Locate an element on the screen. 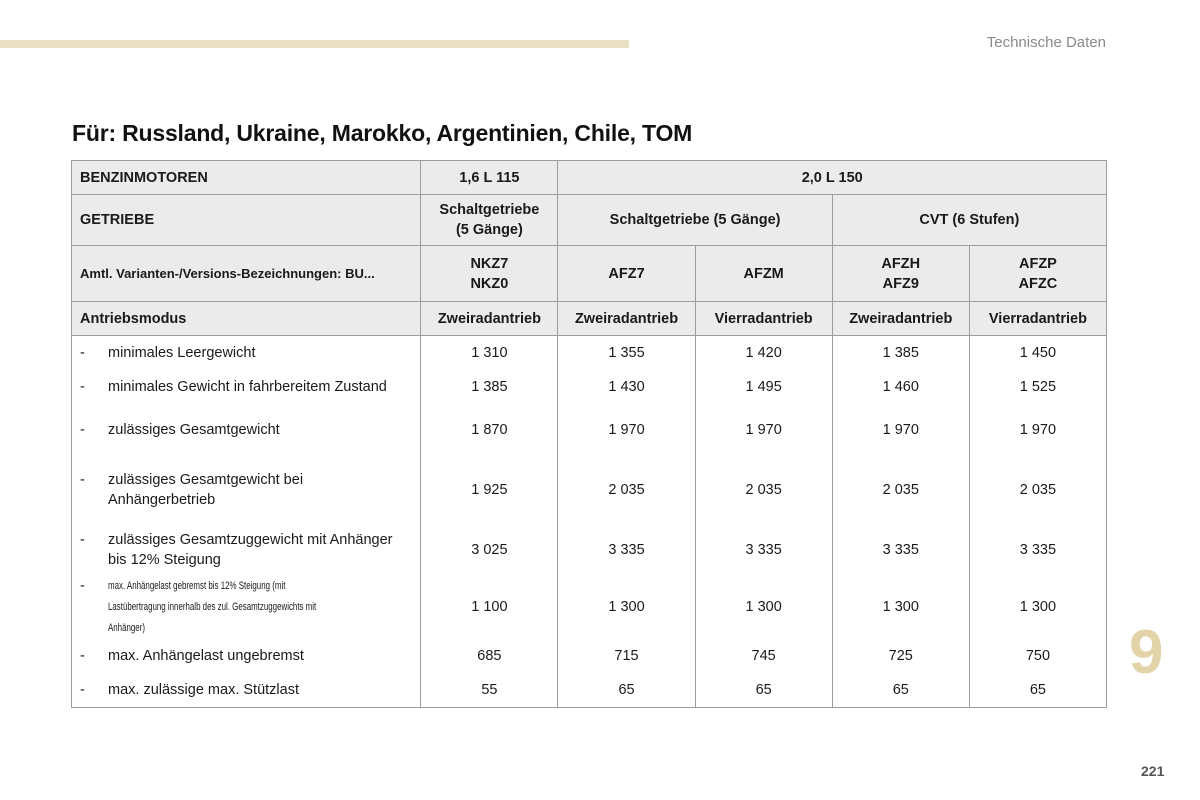 The width and height of the screenshot is (1200, 800). drive-mode-label: Antriebsmodus is located at coordinates (246, 318).